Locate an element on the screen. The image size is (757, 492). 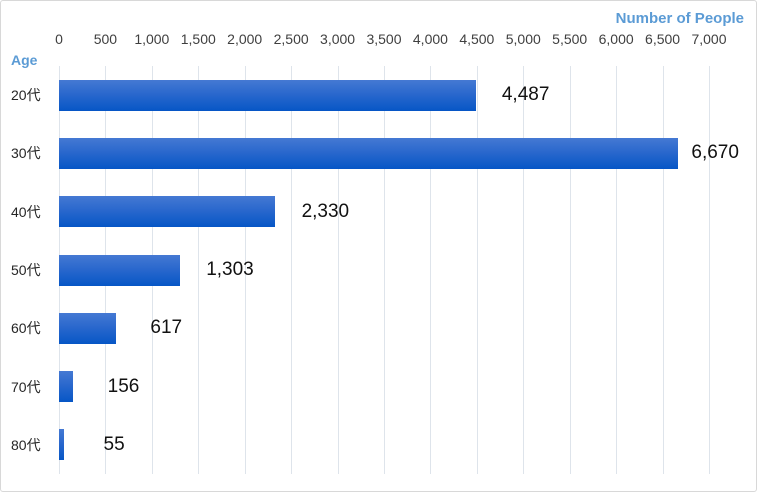
category-label: 30代 is located at coordinates (26, 153).